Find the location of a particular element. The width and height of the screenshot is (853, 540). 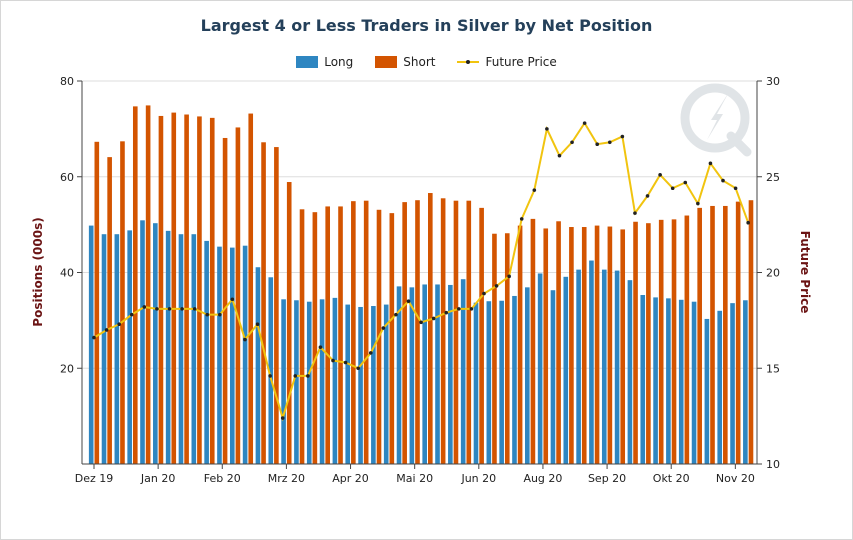

y2-tick-label: 15 is located at coordinates (773, 368).